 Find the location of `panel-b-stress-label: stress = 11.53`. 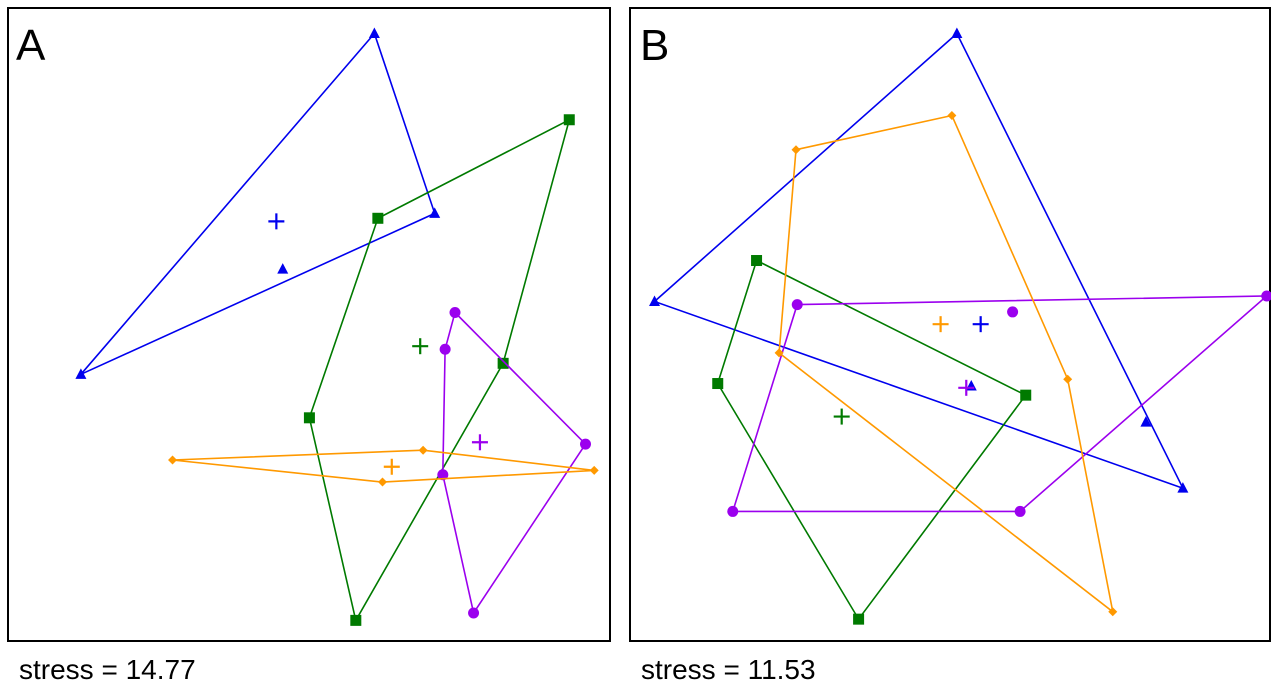

panel-b-stress-label: stress = 11.53 is located at coordinates (728, 669).